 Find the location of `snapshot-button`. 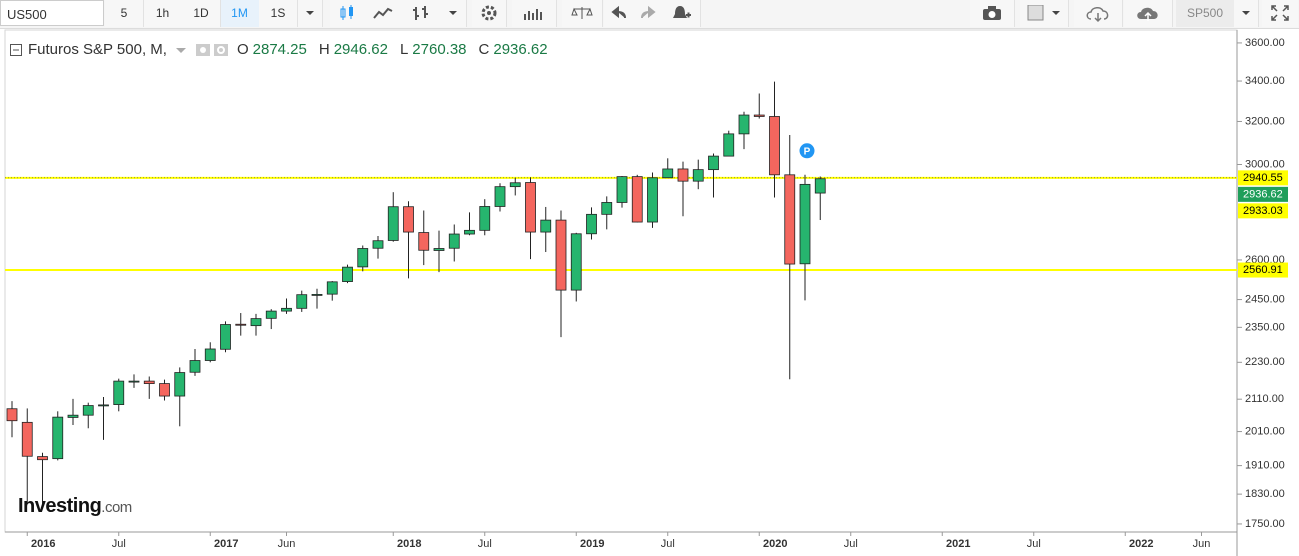

snapshot-button is located at coordinates (992, 13).